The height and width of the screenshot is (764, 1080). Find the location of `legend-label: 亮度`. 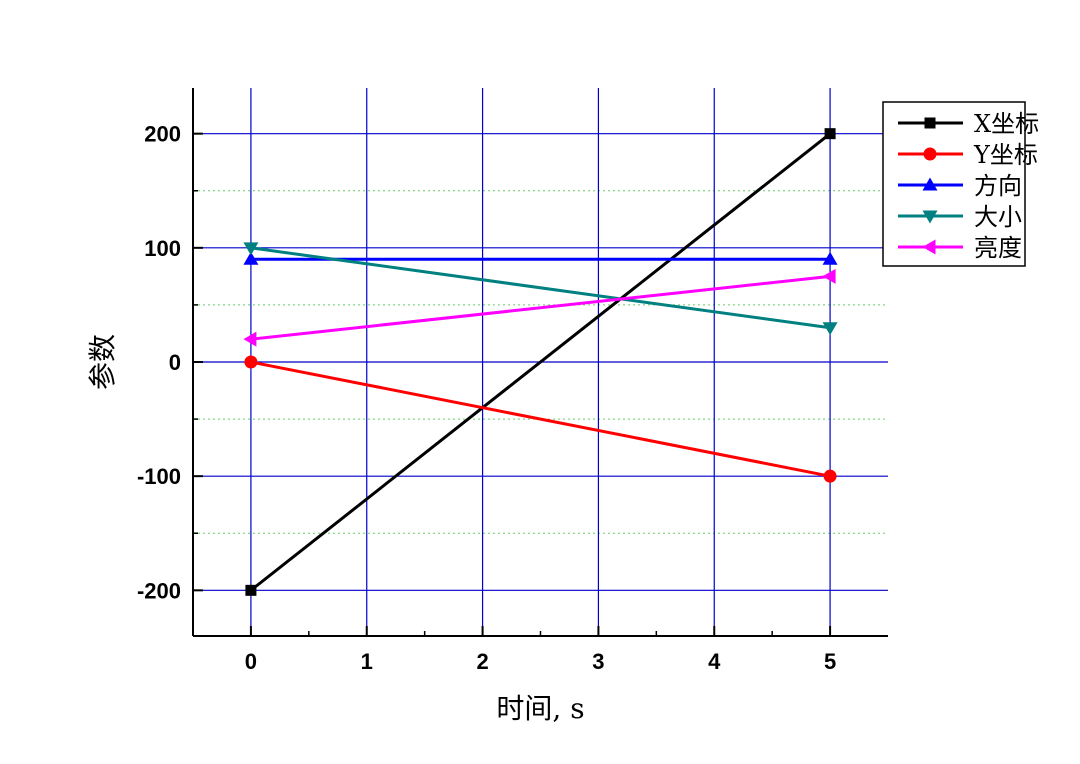

legend-label: 亮度 is located at coordinates (998, 248).